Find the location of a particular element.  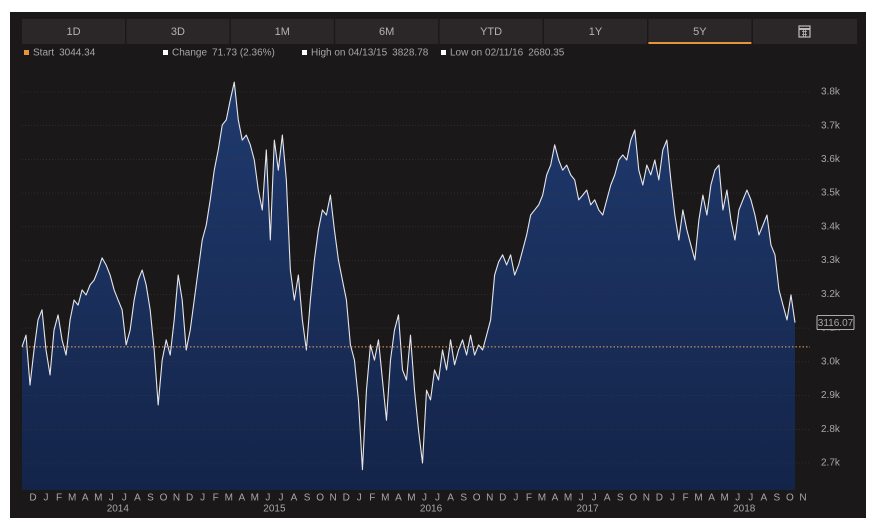

last-value-box is located at coordinates (835, 323).